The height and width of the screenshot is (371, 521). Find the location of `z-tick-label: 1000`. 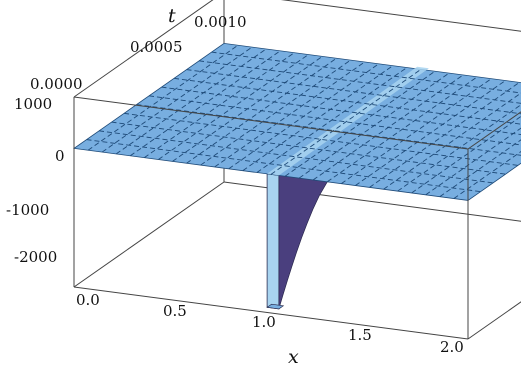

z-tick-label: 1000 is located at coordinates (33, 104).